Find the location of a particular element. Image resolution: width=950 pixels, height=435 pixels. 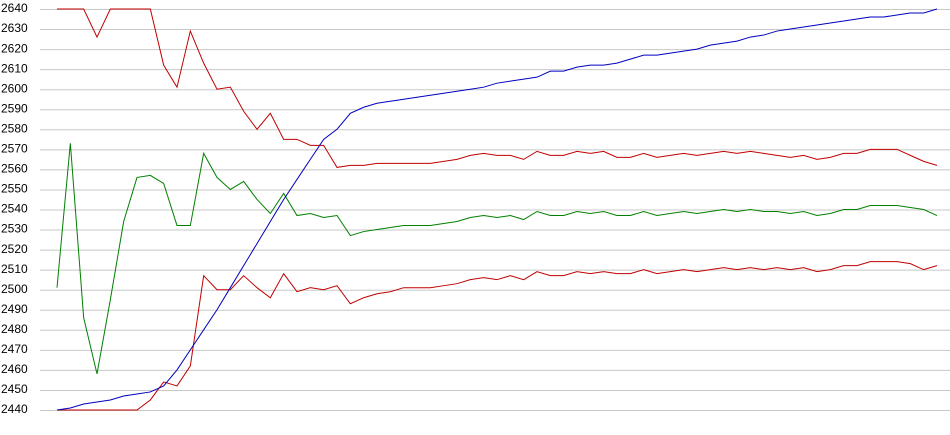

y-tick-label: 2580 is located at coordinates (14, 128).